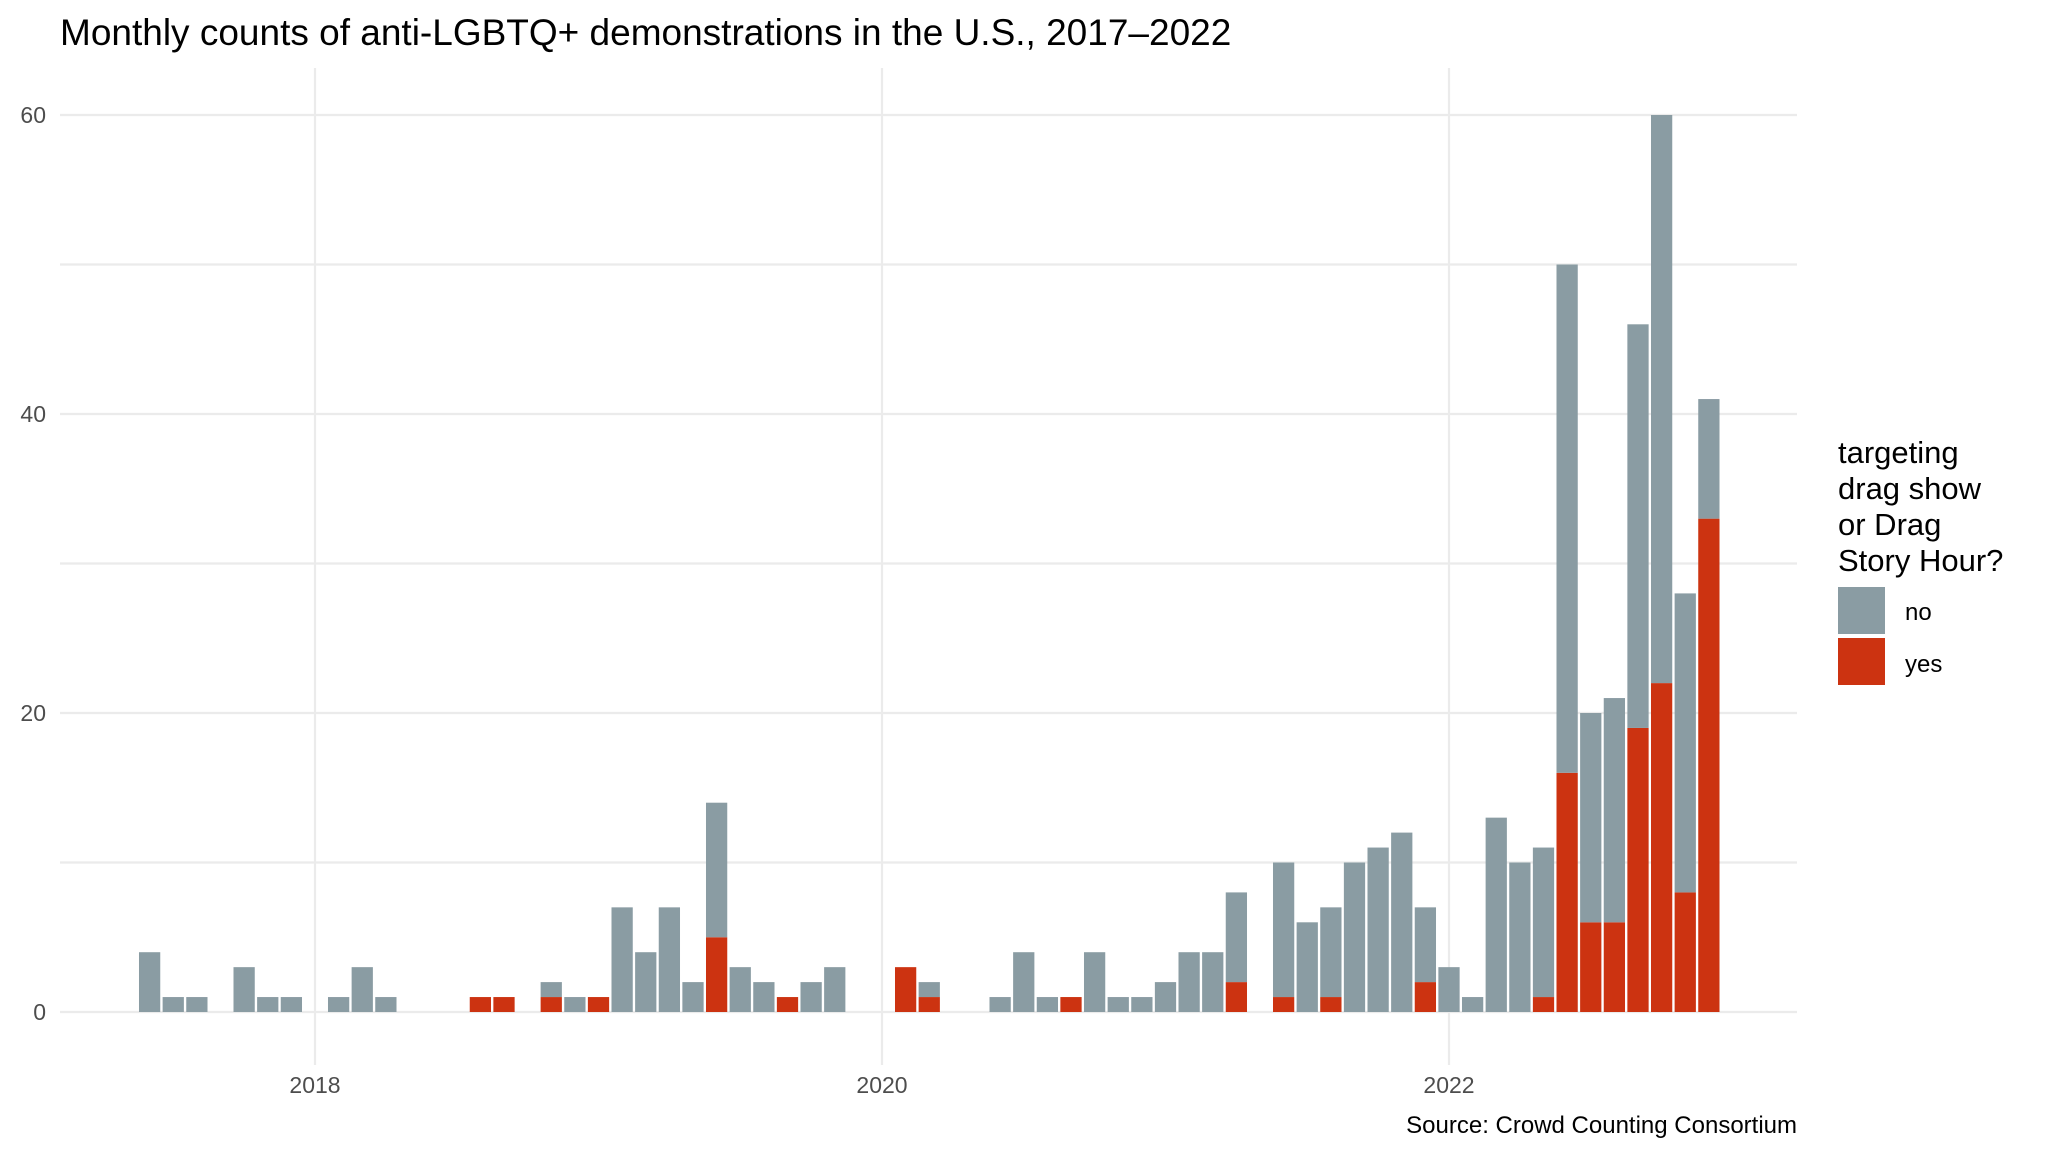  I want to click on legend-title-line: targeting, so click(1898, 452).